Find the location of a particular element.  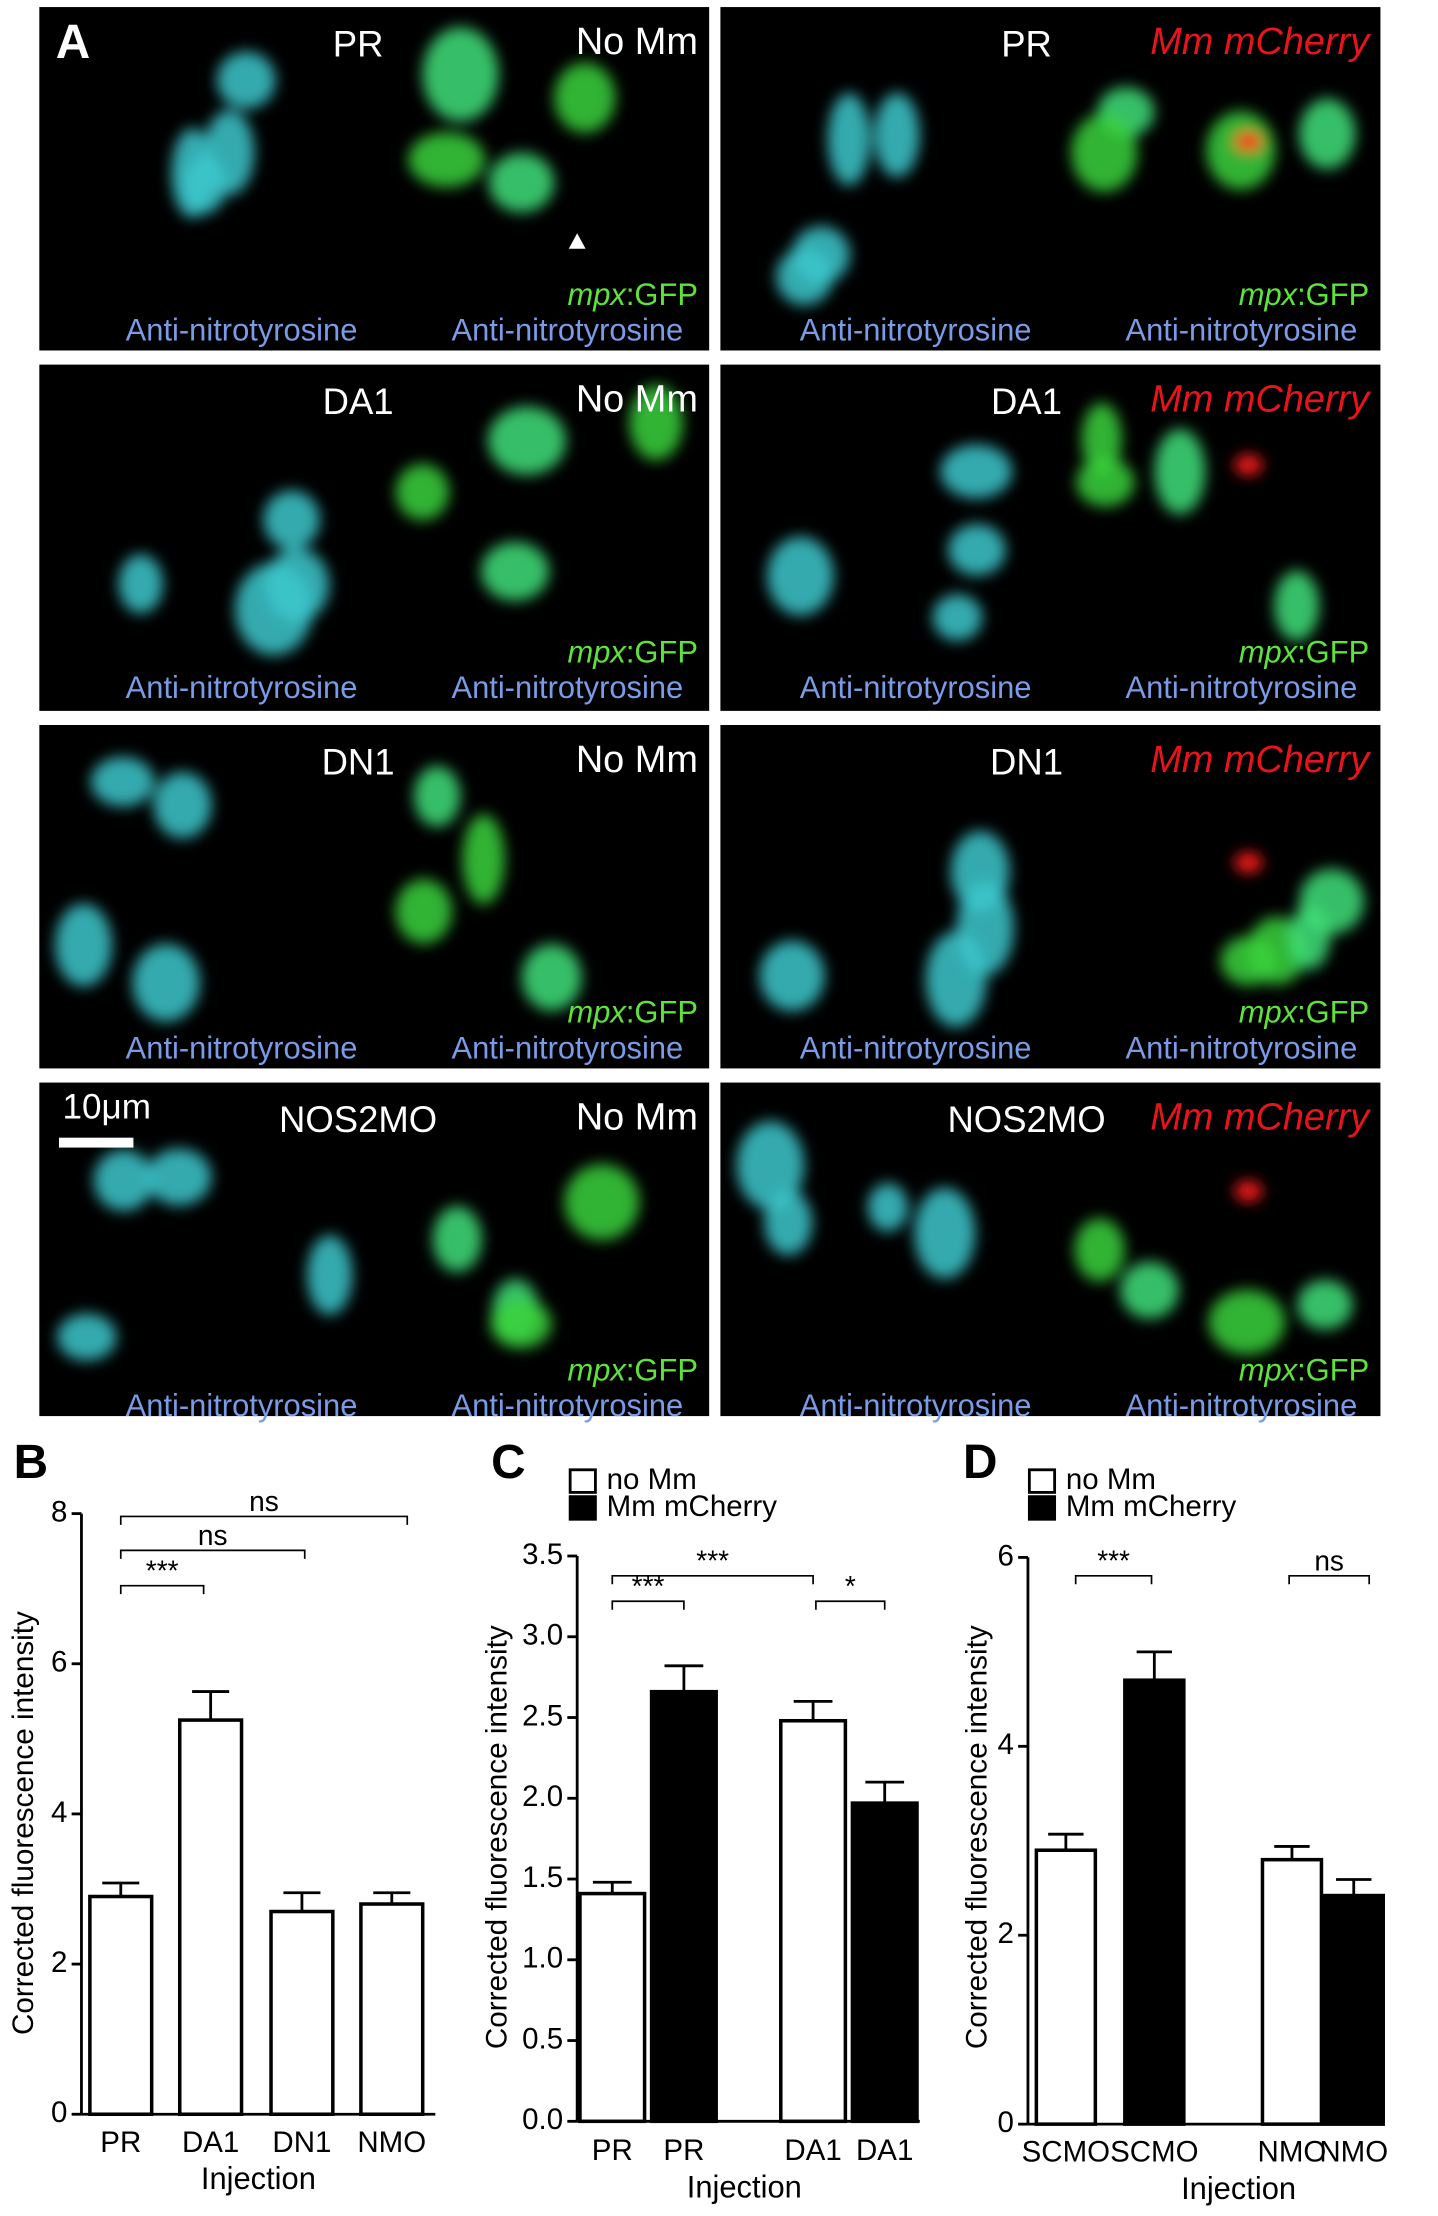

condition-label: DN1 is located at coordinates (358, 761).